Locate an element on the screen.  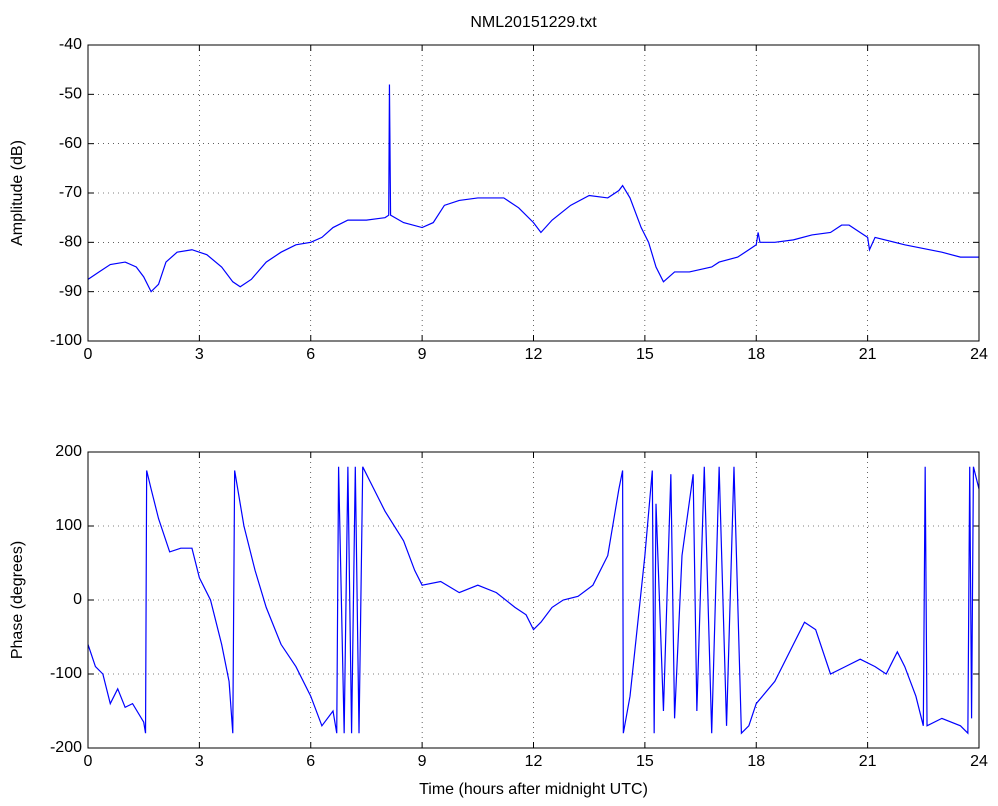
x-axis-label: Time (hours after midnight UTC) is located at coordinates (533, 789).